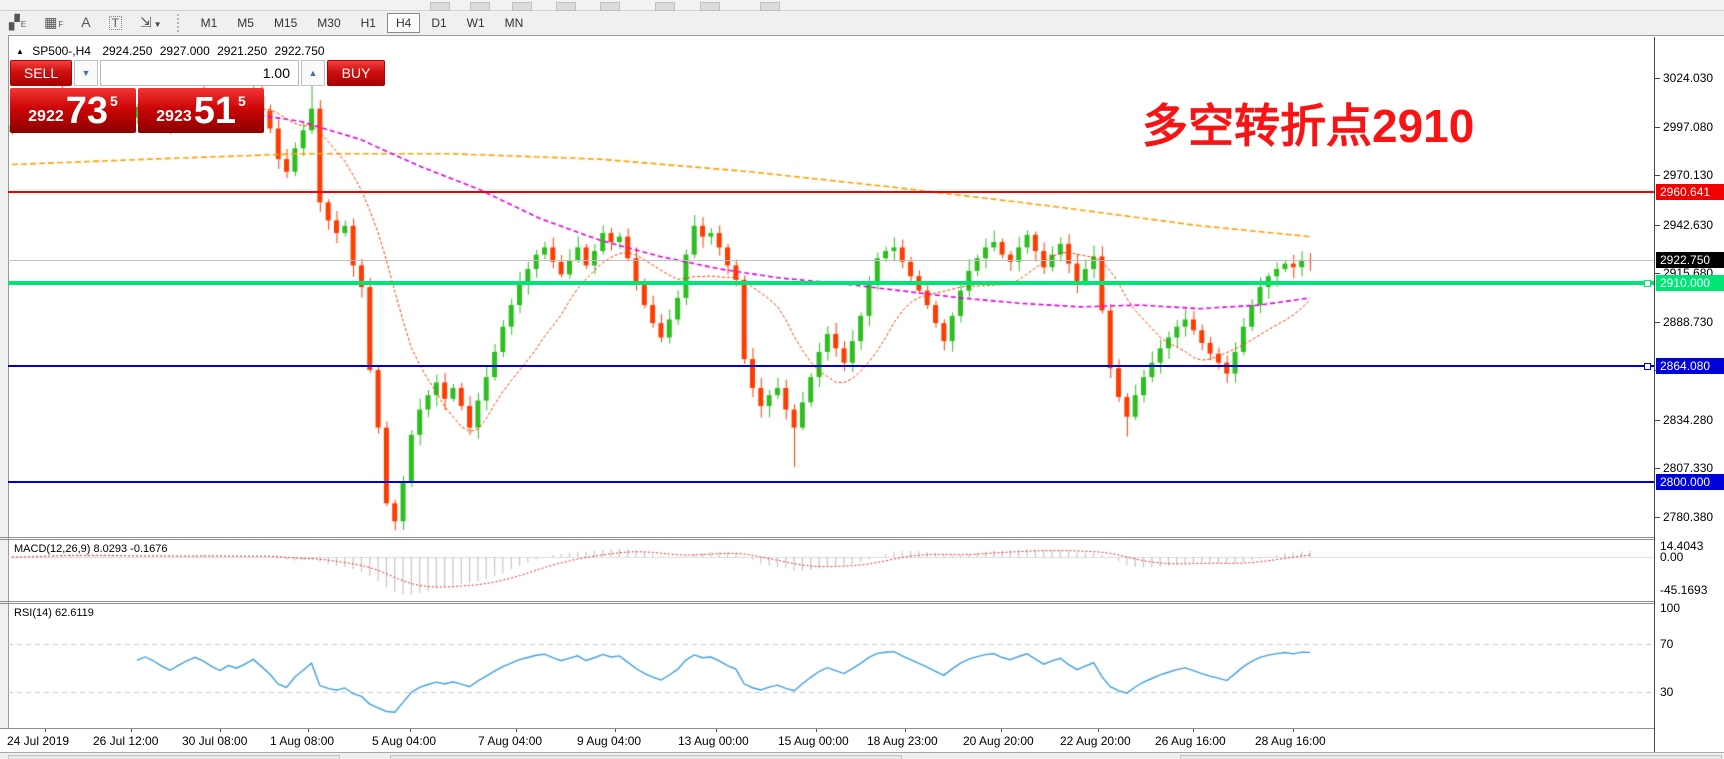 The height and width of the screenshot is (759, 1724). Describe the element at coordinates (245, 23) in the screenshot. I see `timeframe-button-m5: M5` at that location.